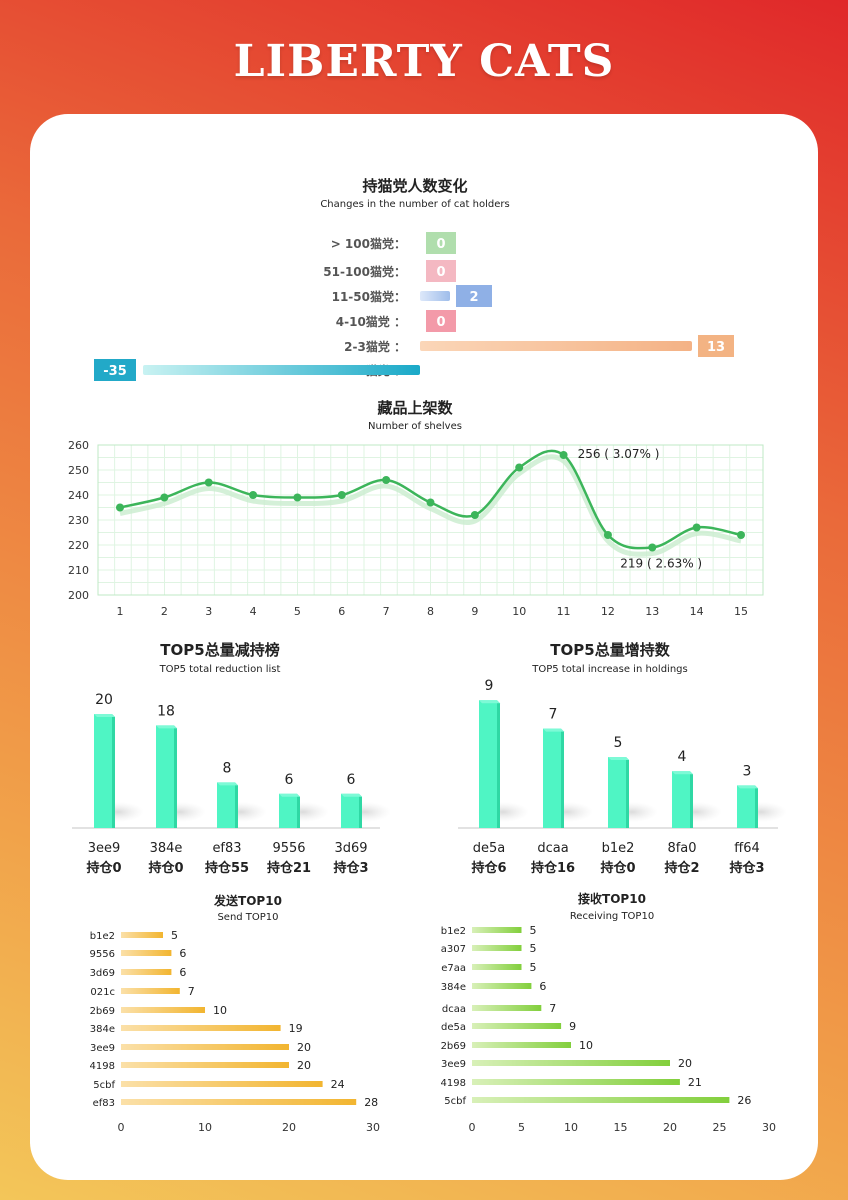 Image resolution: width=848 pixels, height=1200 pixels. What do you see at coordinates (454, 1009) in the screenshot?
I see `hbar-category-label: dcaa` at bounding box center [454, 1009].